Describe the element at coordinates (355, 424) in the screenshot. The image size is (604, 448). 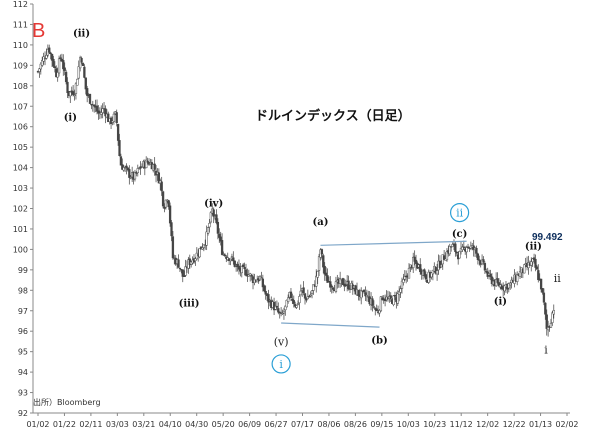
I see `x-tick-label: 08/26` at that location.